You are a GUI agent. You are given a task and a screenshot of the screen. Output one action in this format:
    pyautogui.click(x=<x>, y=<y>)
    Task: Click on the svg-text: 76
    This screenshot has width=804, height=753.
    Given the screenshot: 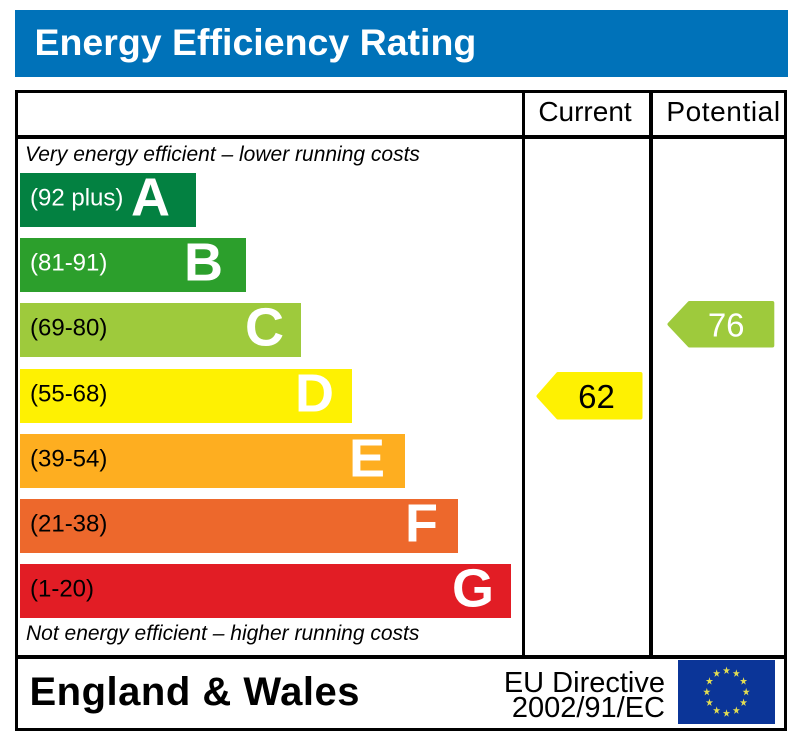 What is the action you would take?
    pyautogui.click(x=725, y=324)
    